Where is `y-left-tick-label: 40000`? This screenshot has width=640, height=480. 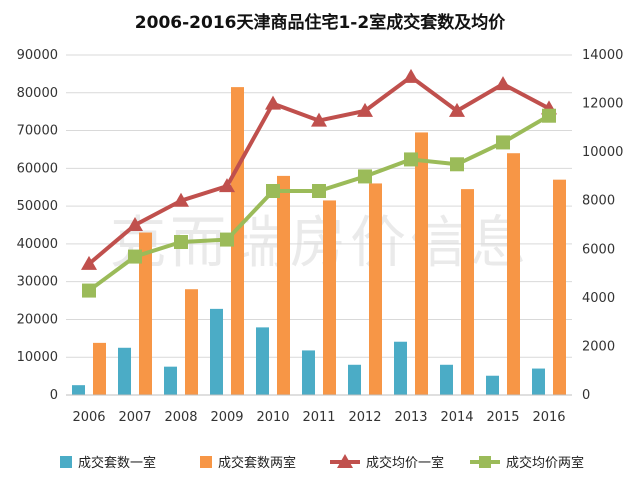
y-left-tick-label: 40000 is located at coordinates (37, 244).